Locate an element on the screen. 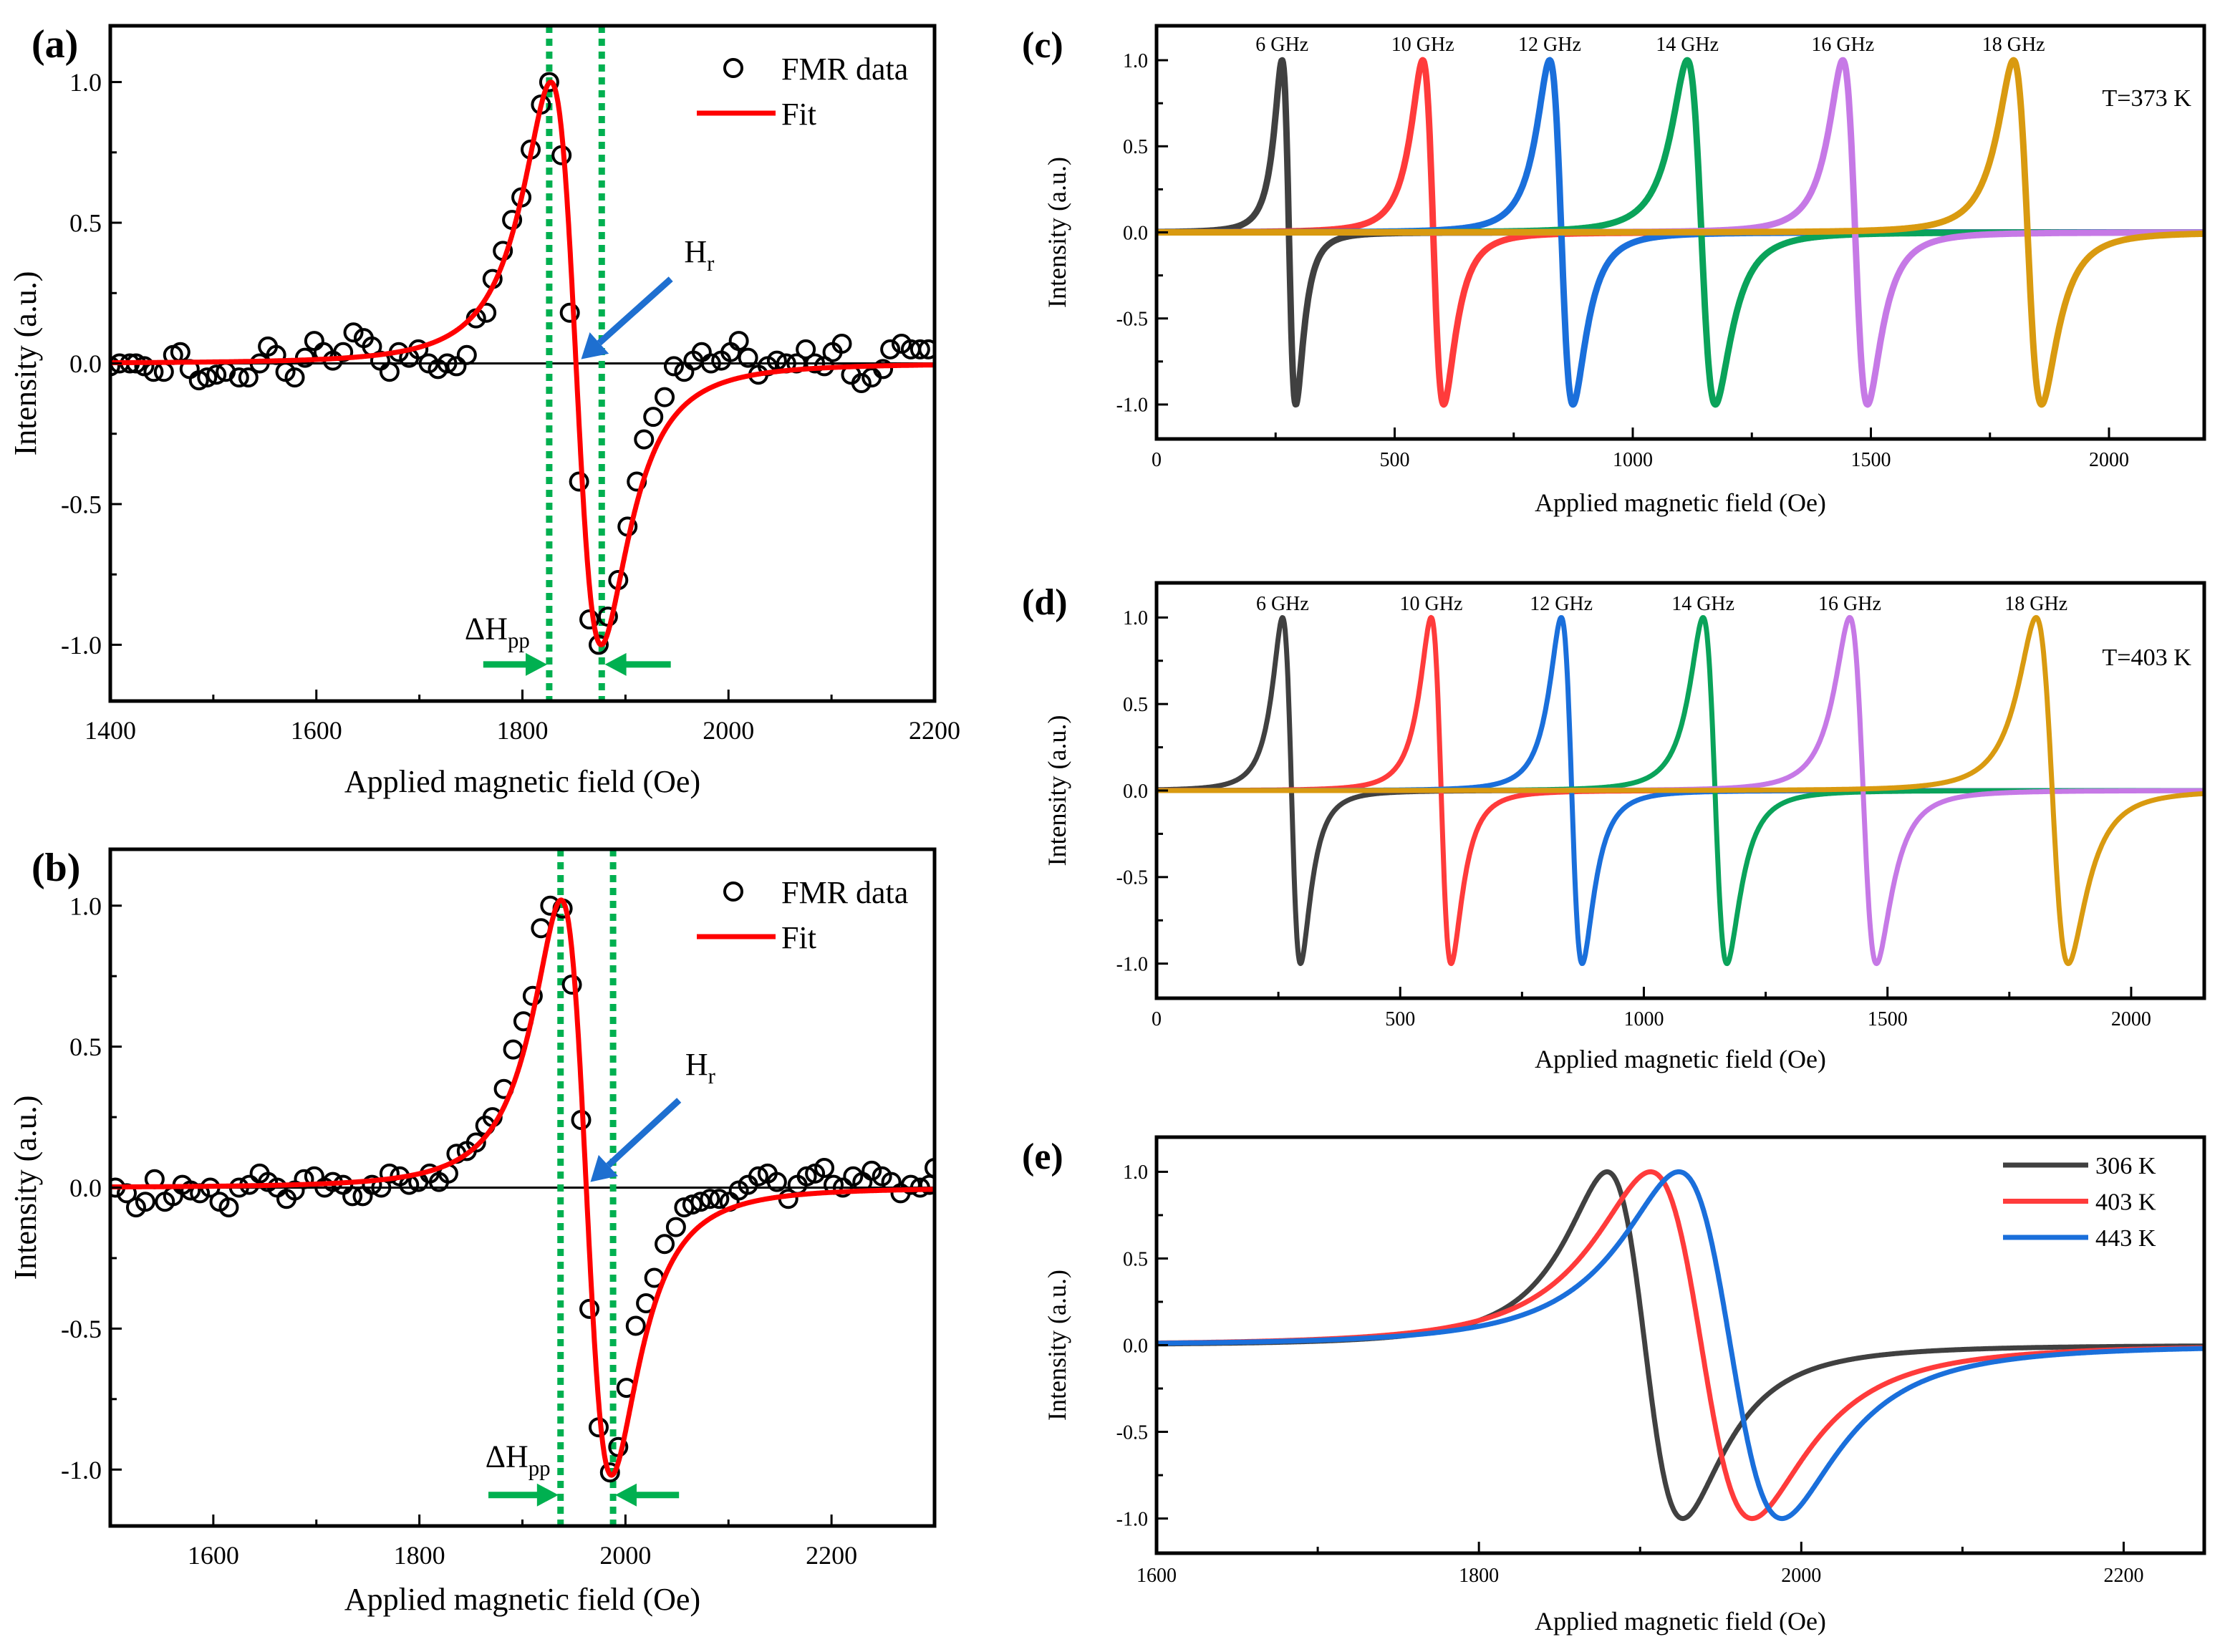 The width and height of the screenshot is (2220, 1652). panel-label: (a) is located at coordinates (55, 45).